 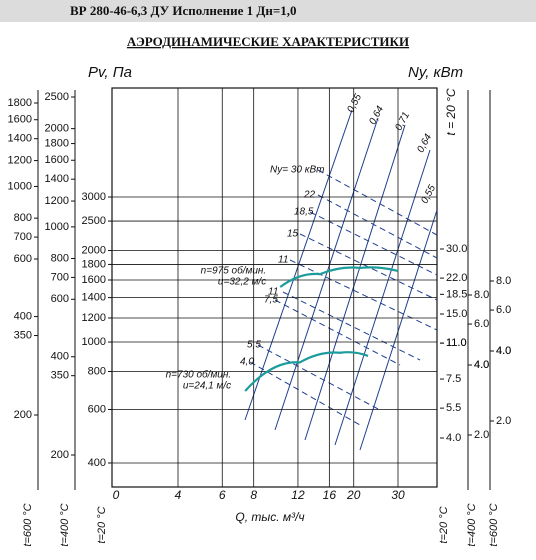 I want to click on y-tick-label: 3000, so click(x=94, y=197).